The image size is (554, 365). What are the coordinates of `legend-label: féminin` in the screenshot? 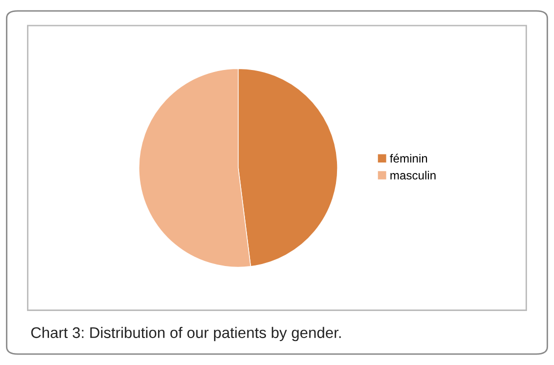 It's located at (409, 158).